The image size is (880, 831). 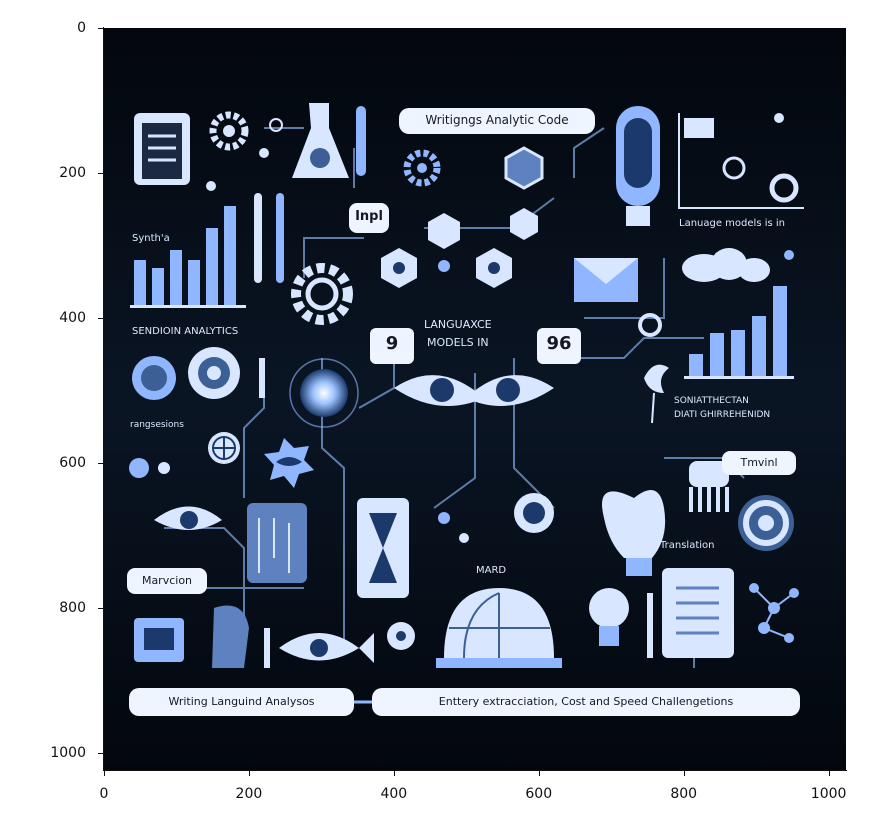 I want to click on writing-language-label: Writing Languind Analysos, so click(x=241, y=701).